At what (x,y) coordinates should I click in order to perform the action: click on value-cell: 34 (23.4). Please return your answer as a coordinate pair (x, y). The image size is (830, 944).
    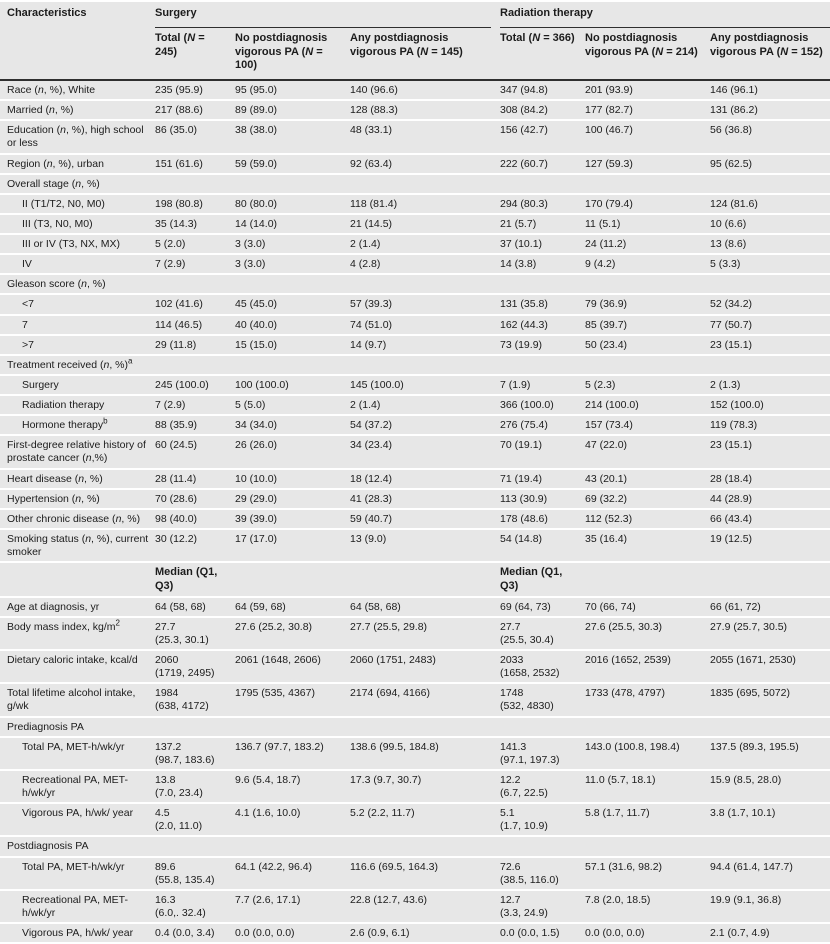
    Looking at the image, I should click on (425, 453).